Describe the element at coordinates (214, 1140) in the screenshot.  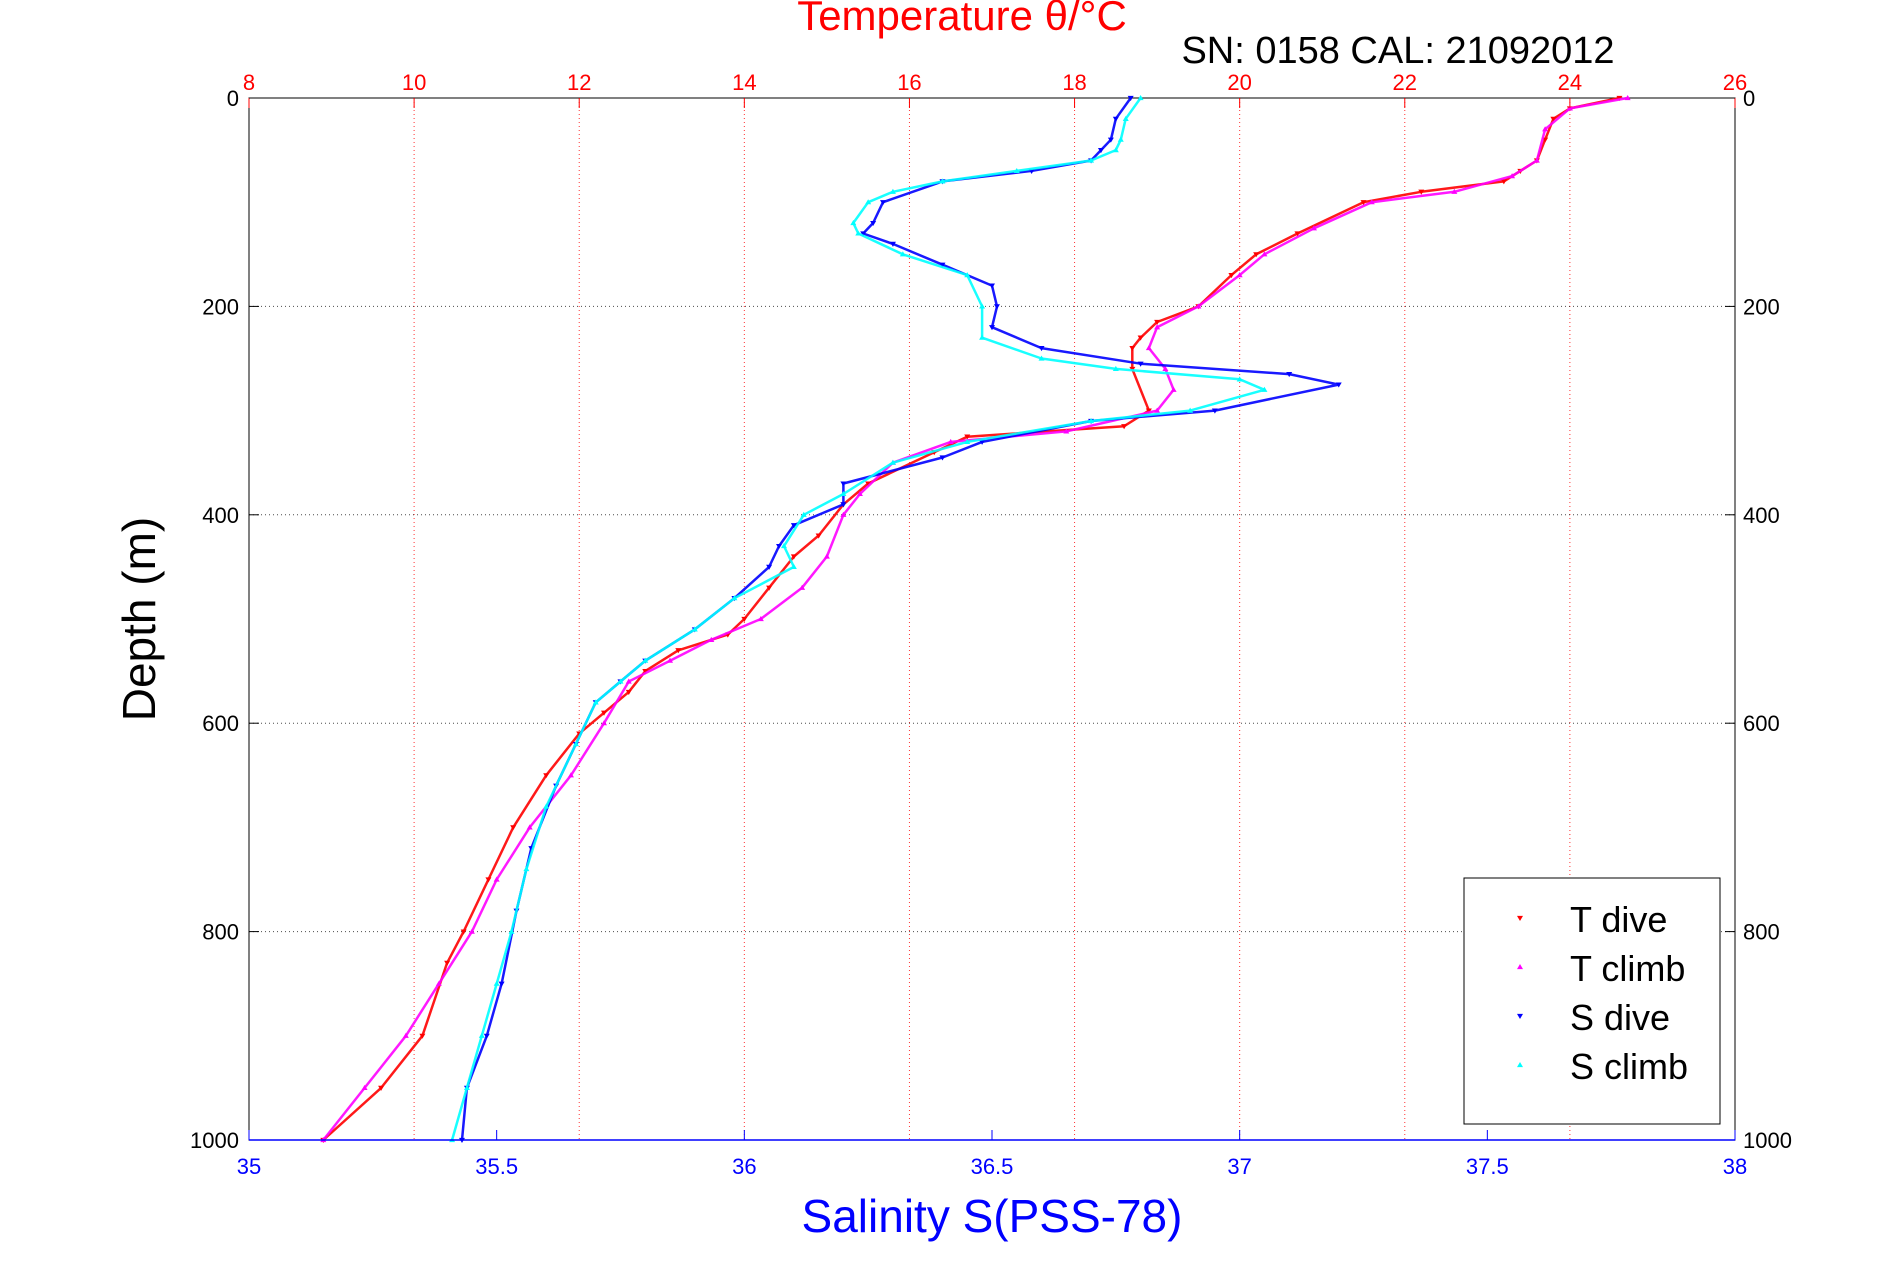
I see `left-tick-label: 1000` at that location.